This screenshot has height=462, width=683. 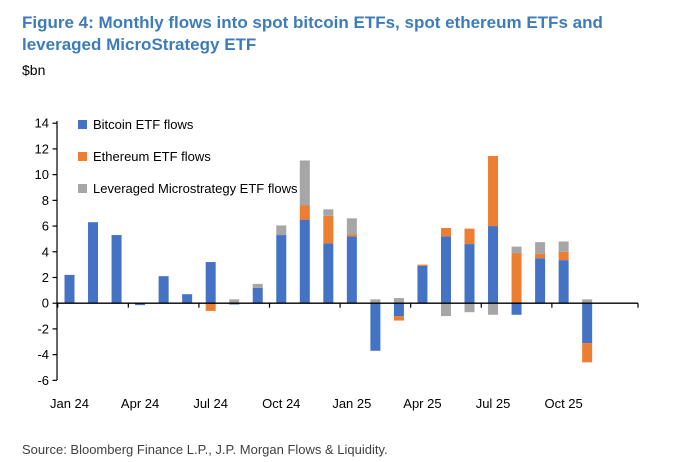 I want to click on x-tick-label: Jul 25, so click(x=493, y=403).